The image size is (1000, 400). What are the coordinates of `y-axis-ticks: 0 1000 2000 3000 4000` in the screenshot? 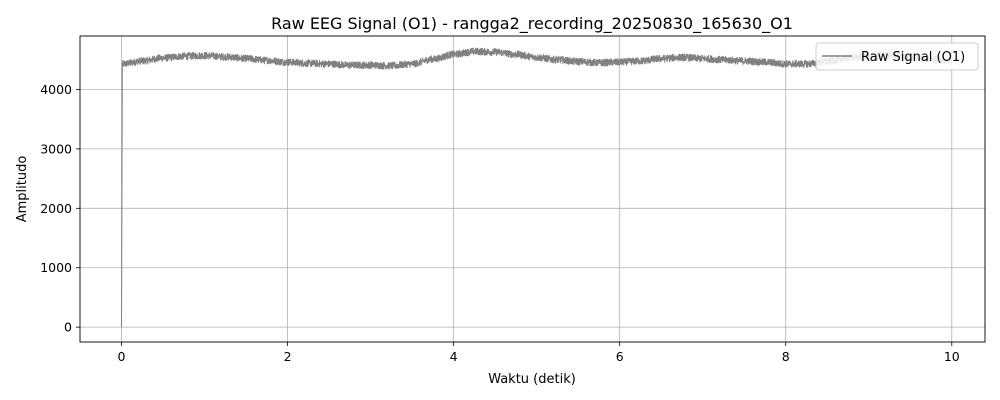 It's located at (60, 208).